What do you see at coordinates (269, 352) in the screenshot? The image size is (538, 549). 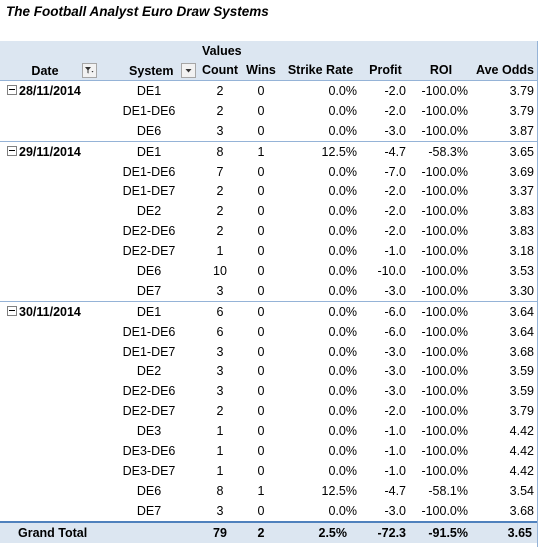 I see `table-row: DE1-DE7 3 0 0.0% -3.0 -100.0% 3.68` at bounding box center [269, 352].